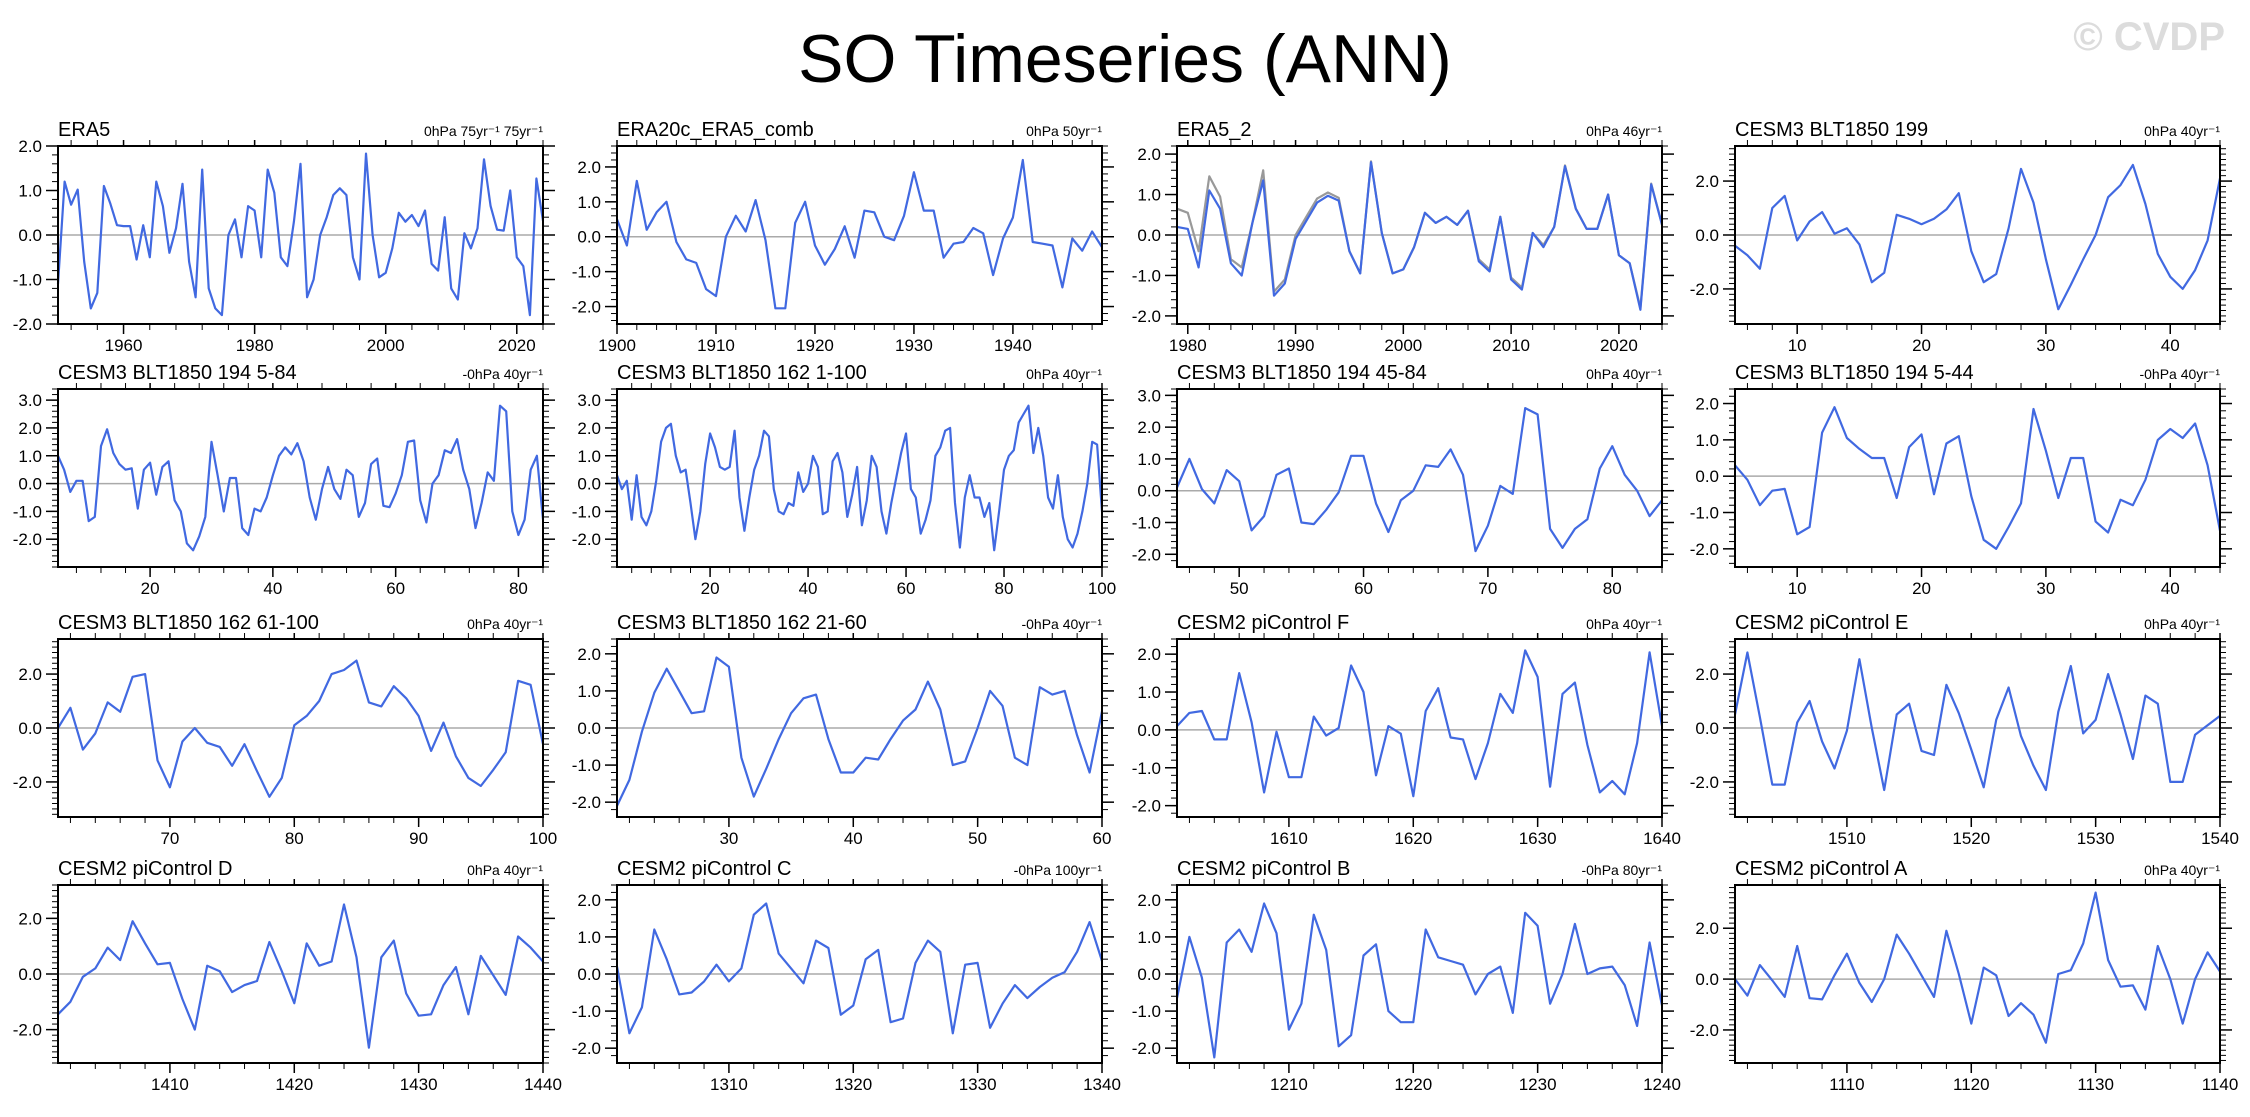 The height and width of the screenshot is (1117, 2250). Describe the element at coordinates (419, 1084) in the screenshot. I see `x-tick-label: 1430` at that location.